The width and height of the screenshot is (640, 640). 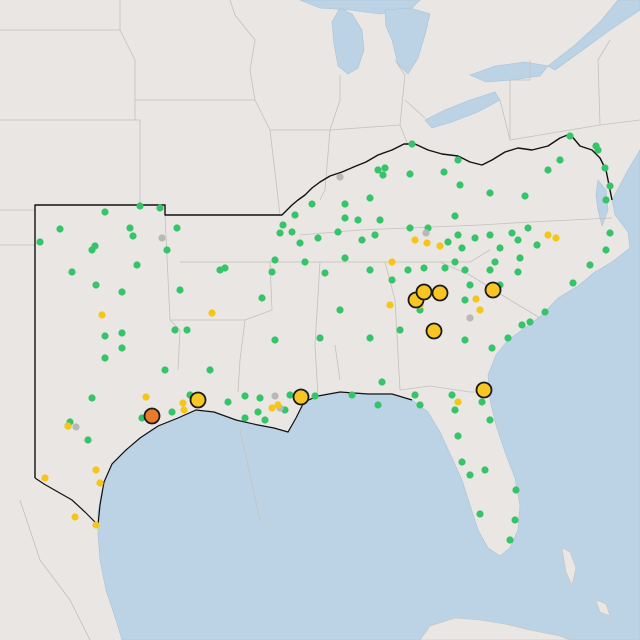 I want to click on cuba, so click(x=495, y=628).